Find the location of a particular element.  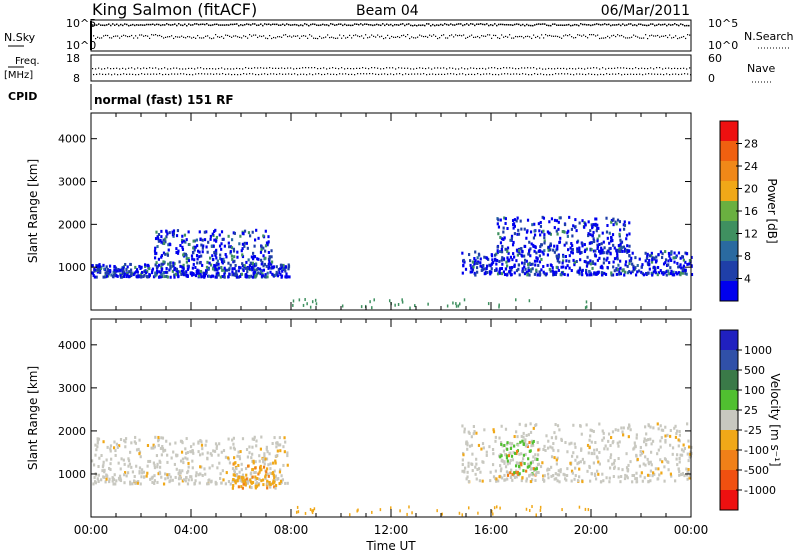

x-tick-label: 08:00 is located at coordinates (291, 530).